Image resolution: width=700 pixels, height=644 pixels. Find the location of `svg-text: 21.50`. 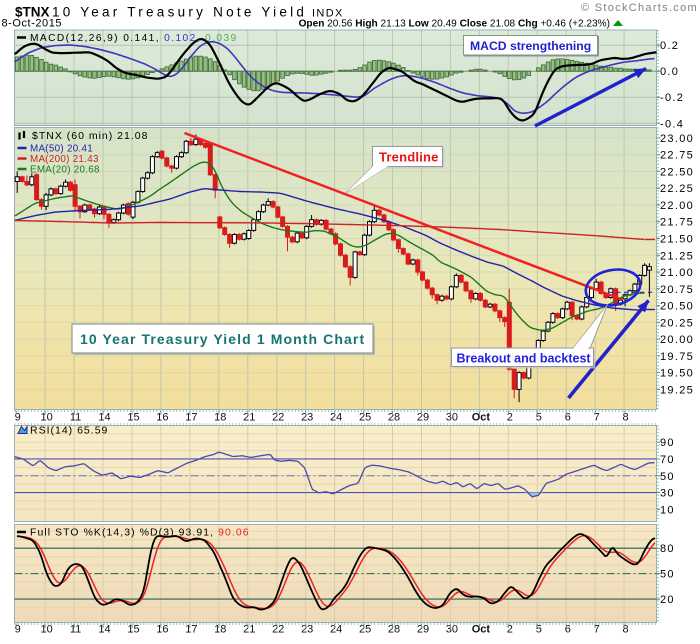

svg-text: 21.50 is located at coordinates (677, 240).